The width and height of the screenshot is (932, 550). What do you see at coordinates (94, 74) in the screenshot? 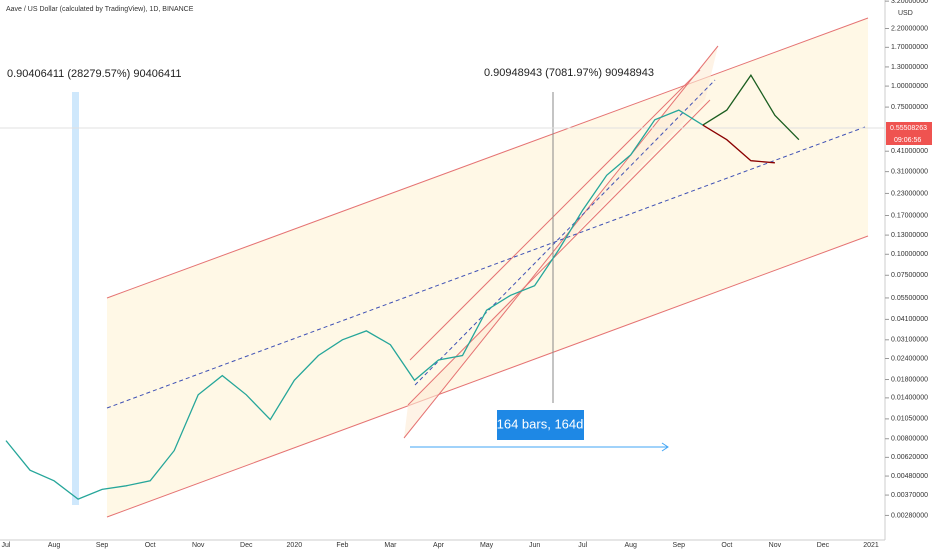
I see `annotation: 0.90406411 (28279.57%) 90406411` at bounding box center [94, 74].